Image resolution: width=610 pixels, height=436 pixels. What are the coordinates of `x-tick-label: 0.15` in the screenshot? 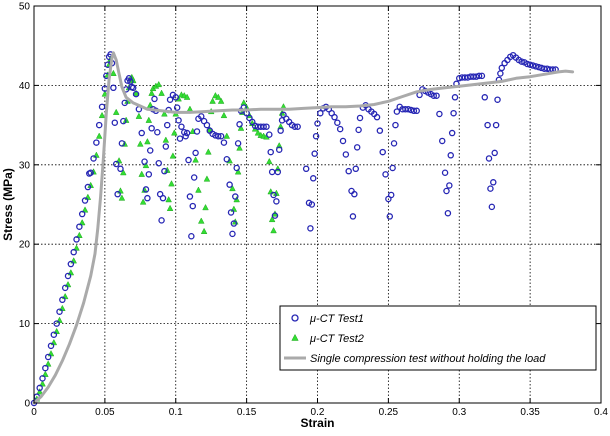 It's located at (247, 412).